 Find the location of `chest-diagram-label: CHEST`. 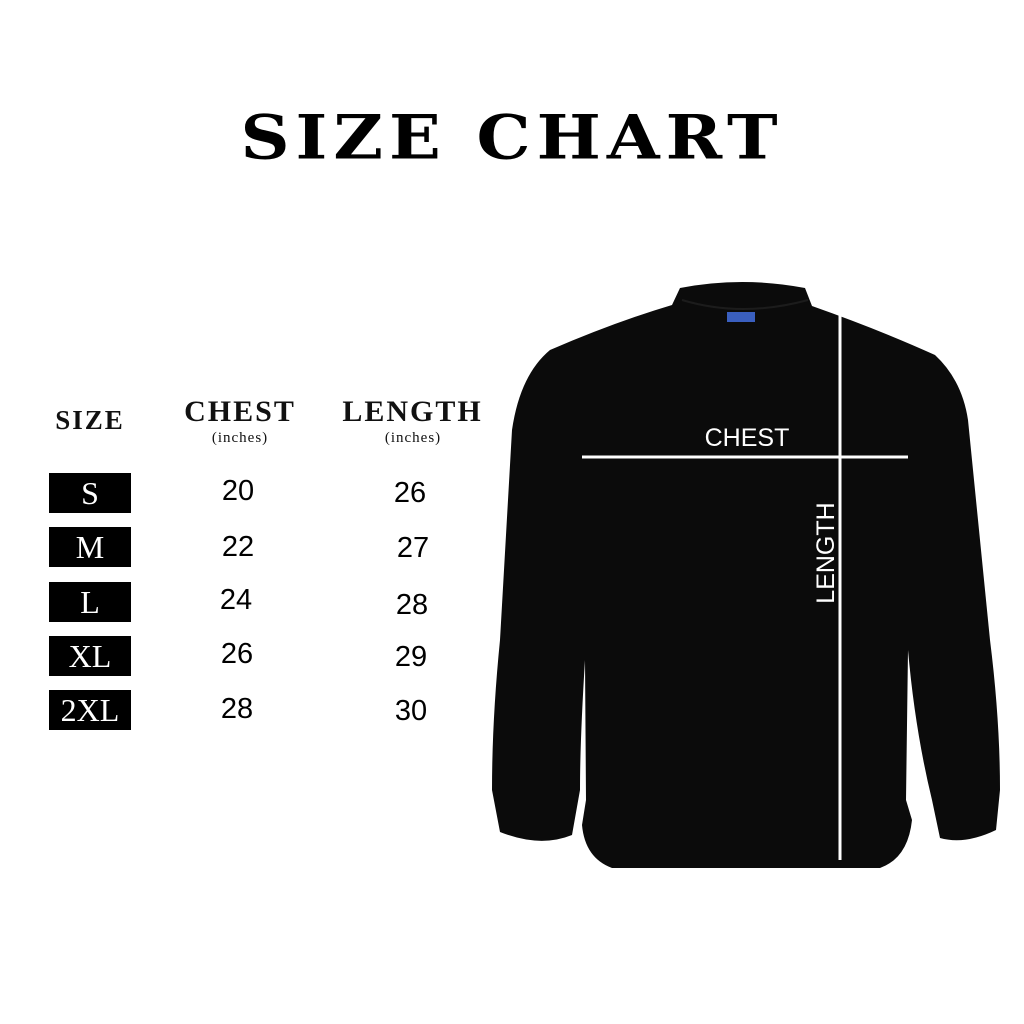

chest-diagram-label: CHEST is located at coordinates (747, 438).